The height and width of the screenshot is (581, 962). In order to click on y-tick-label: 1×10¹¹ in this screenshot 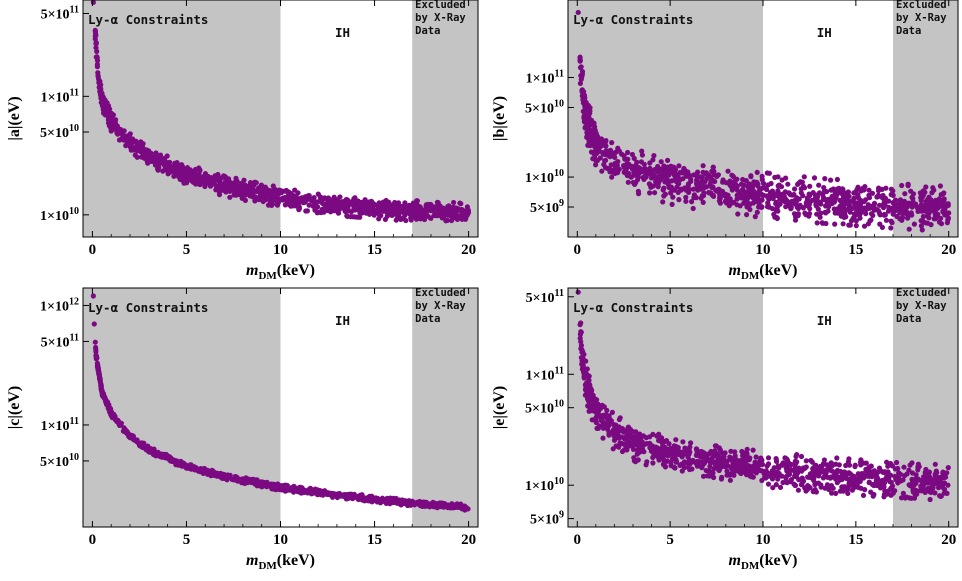, I will do `click(545, 374)`.